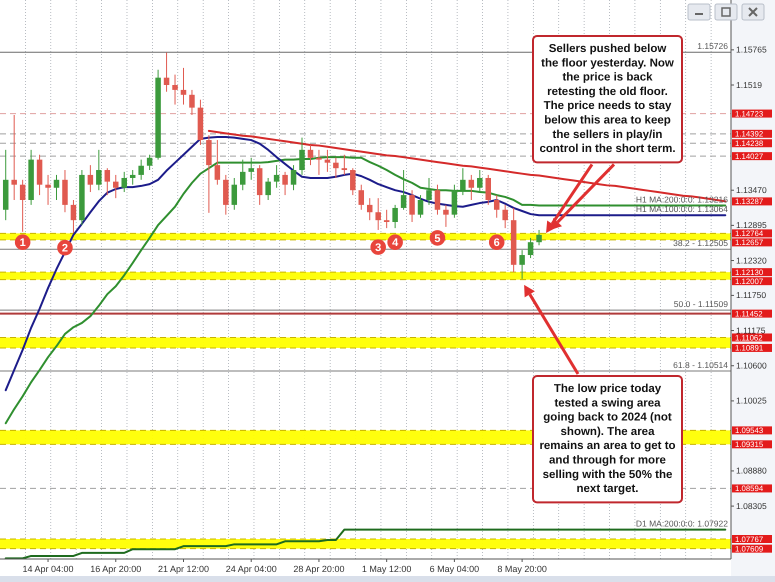  I want to click on y-tick-label: 1.1519, so click(749, 85).